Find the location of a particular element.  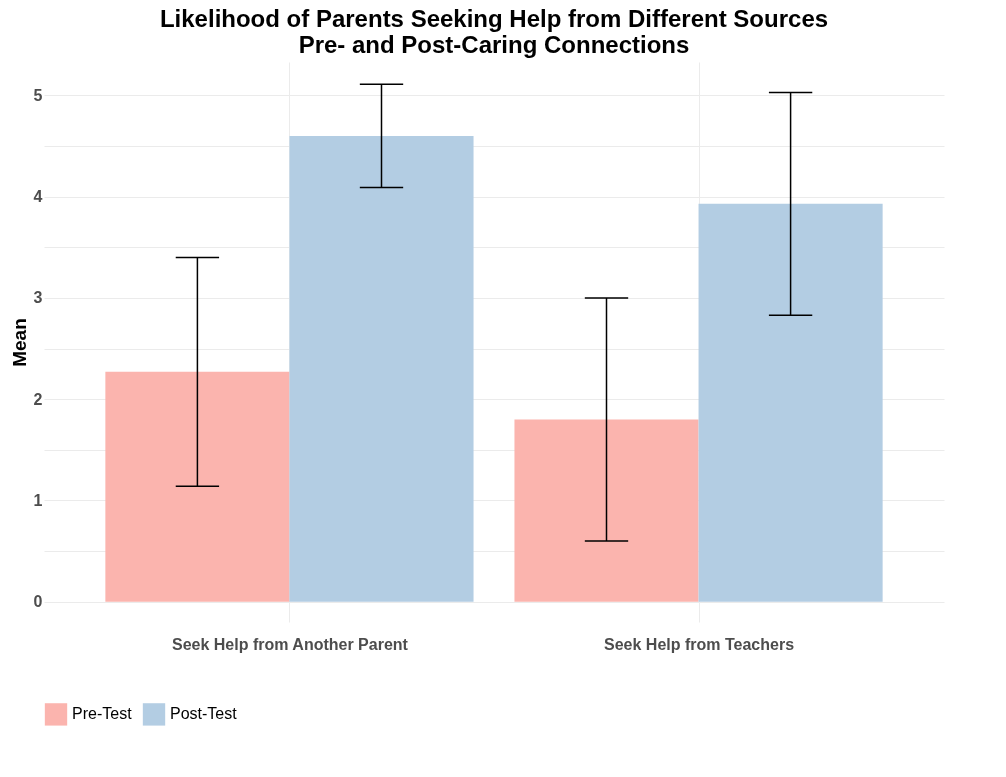

y-tick-label: 5 is located at coordinates (38, 95).